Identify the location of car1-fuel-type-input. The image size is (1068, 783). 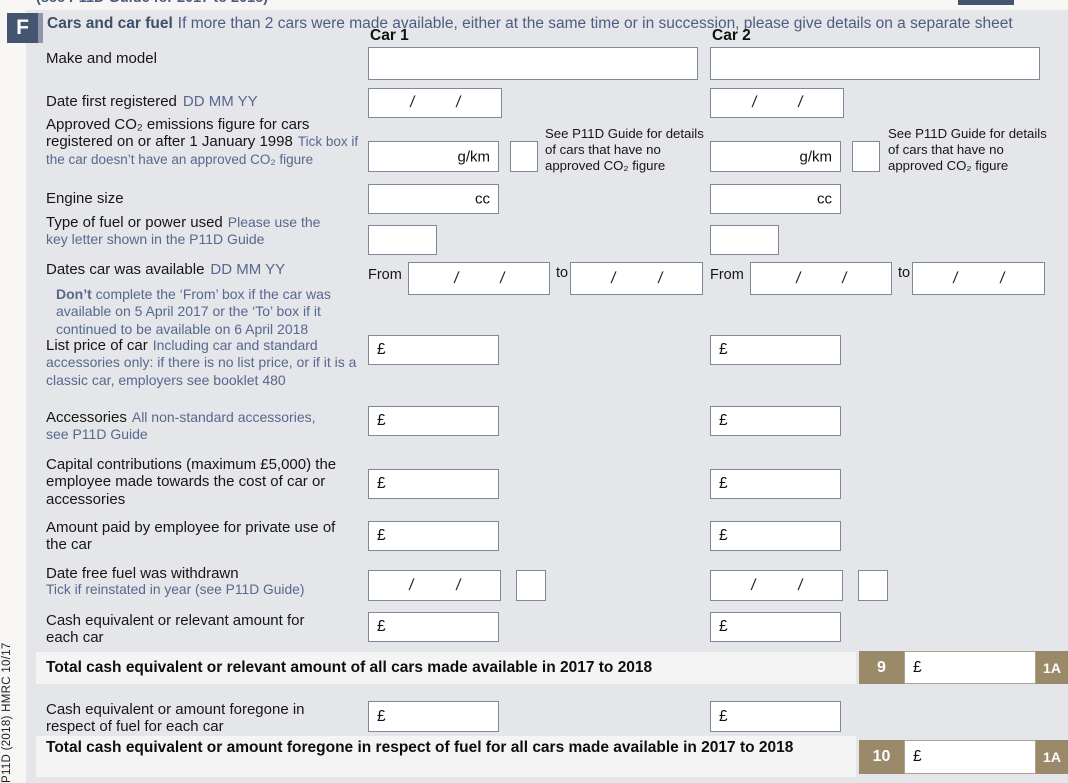
(402, 240).